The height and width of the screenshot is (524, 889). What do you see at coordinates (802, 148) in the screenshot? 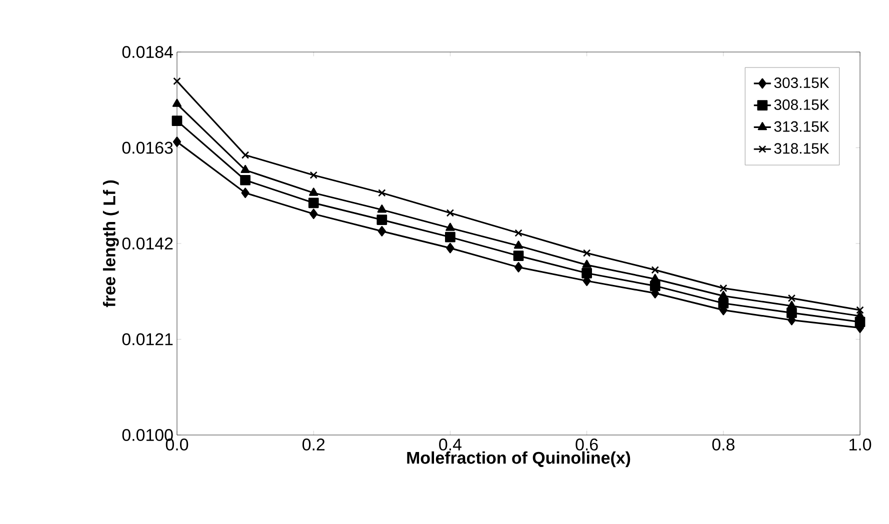
I see `legend-label: 318.15K` at bounding box center [802, 148].